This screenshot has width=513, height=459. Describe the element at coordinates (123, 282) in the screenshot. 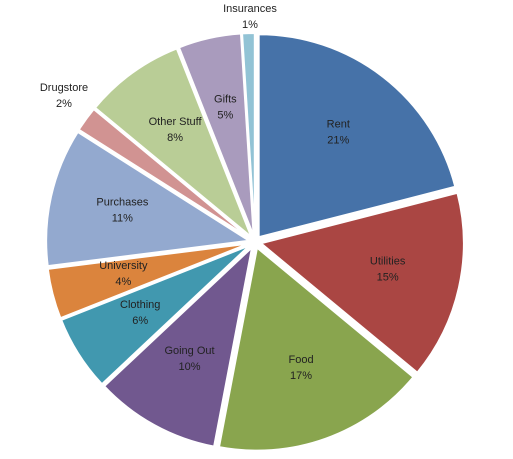

I see `slice-percent: 4%` at that location.